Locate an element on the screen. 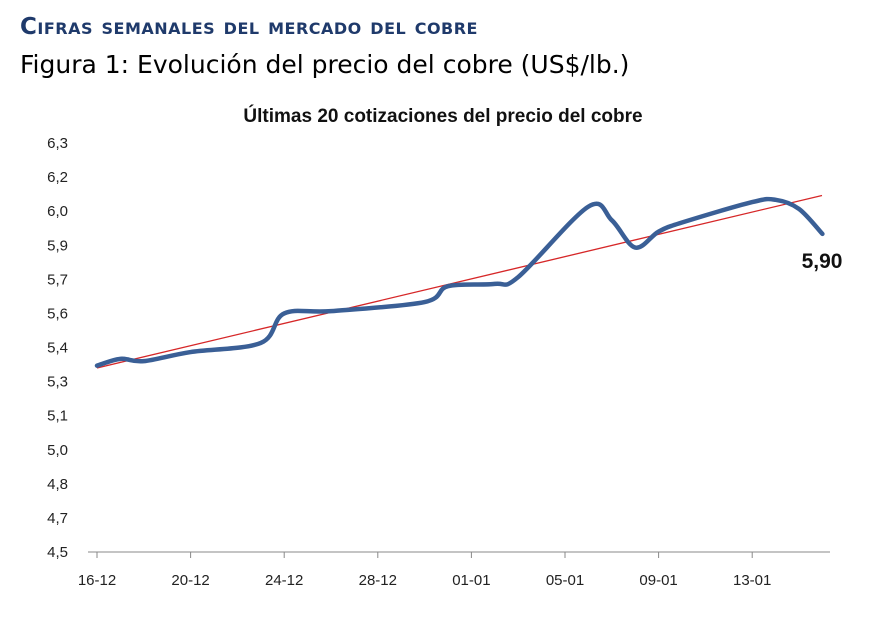 This screenshot has width=882, height=625. y-tick-label: 5,9 is located at coordinates (57, 245).